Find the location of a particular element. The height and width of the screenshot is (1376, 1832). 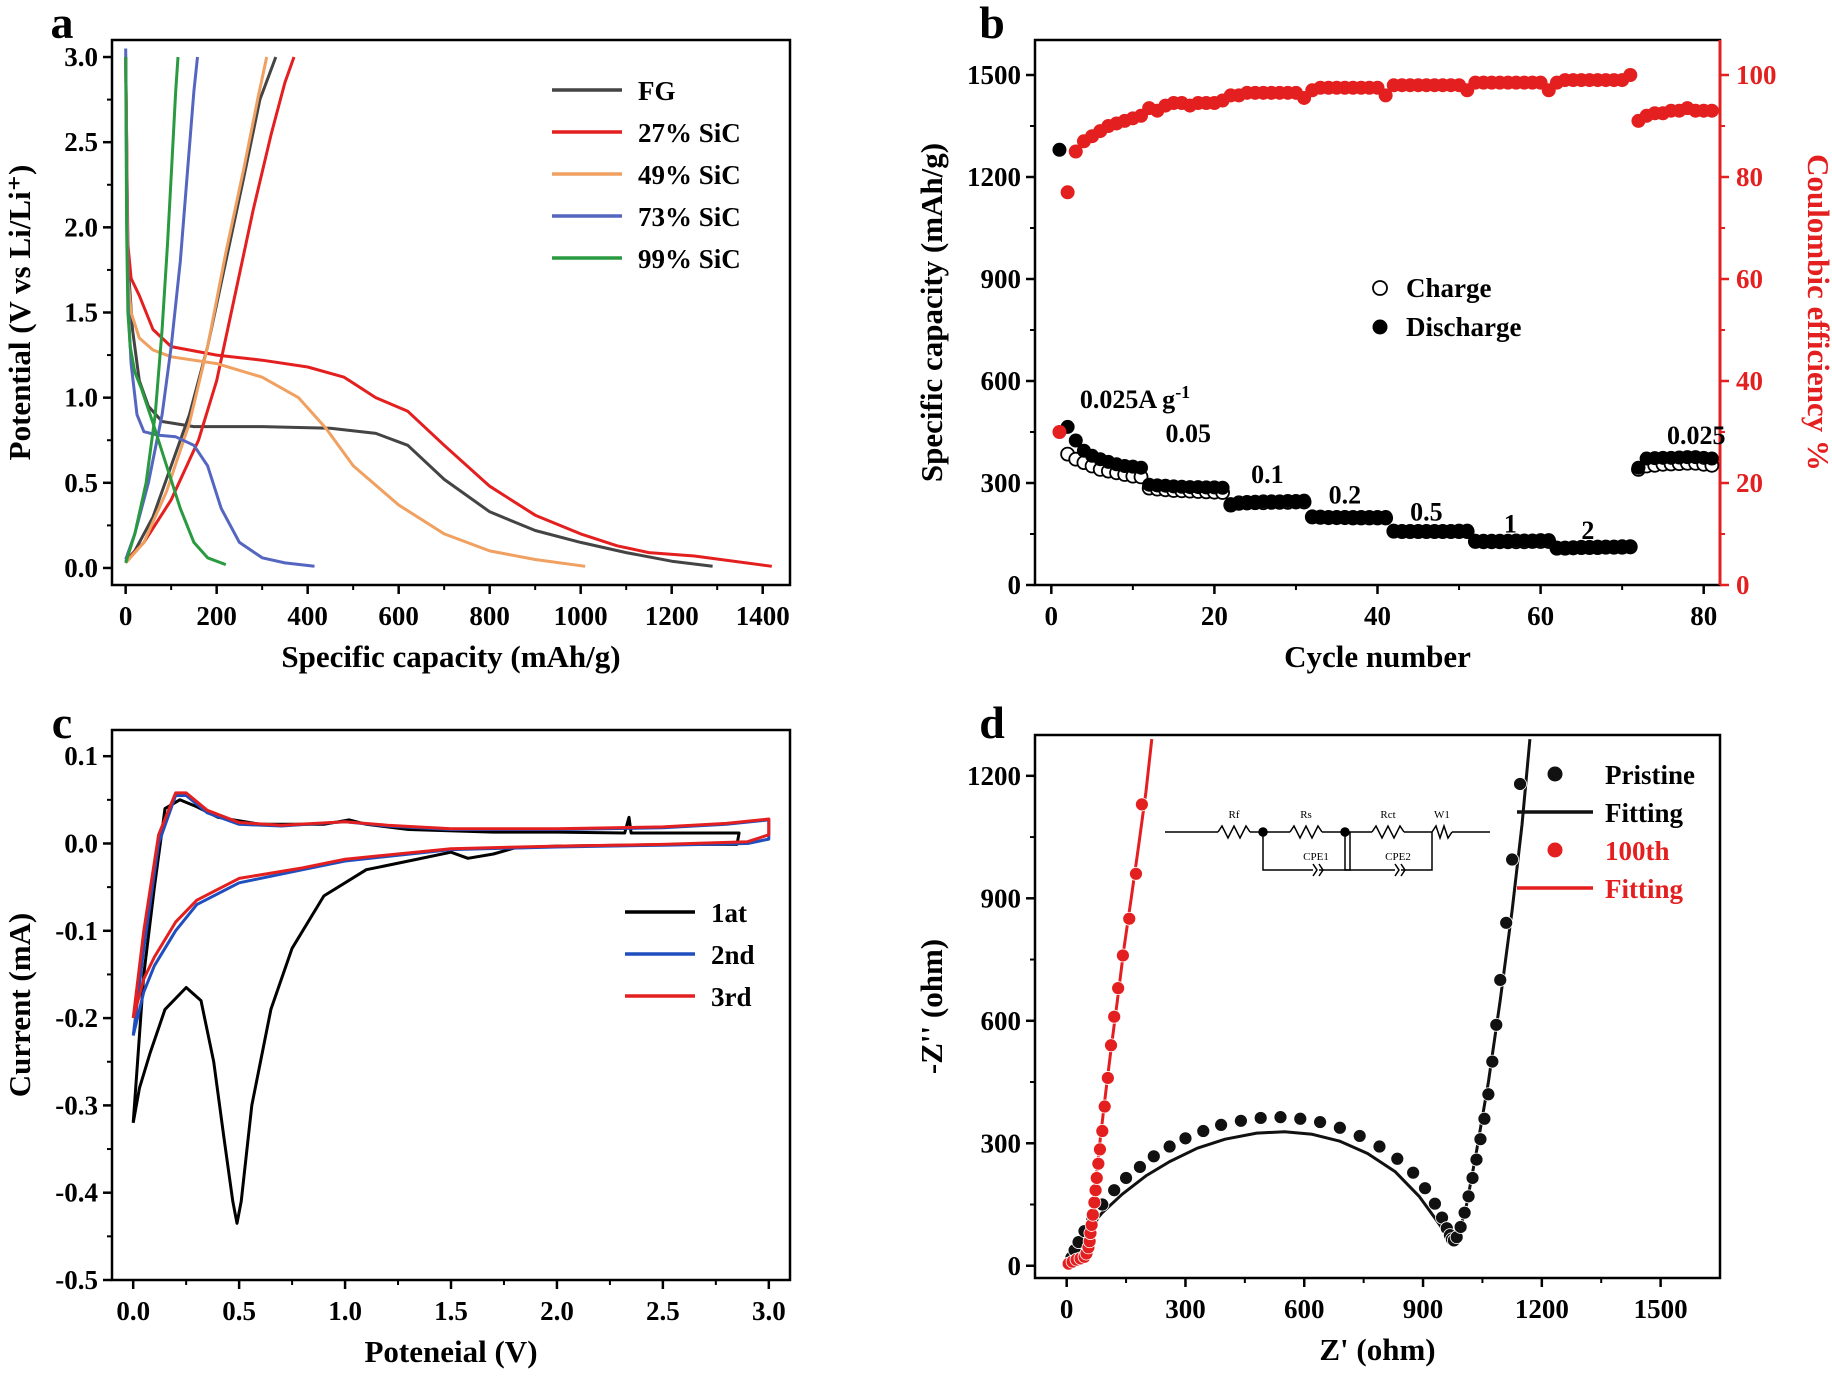

plot-area-d is located at coordinates (1296, 1004).